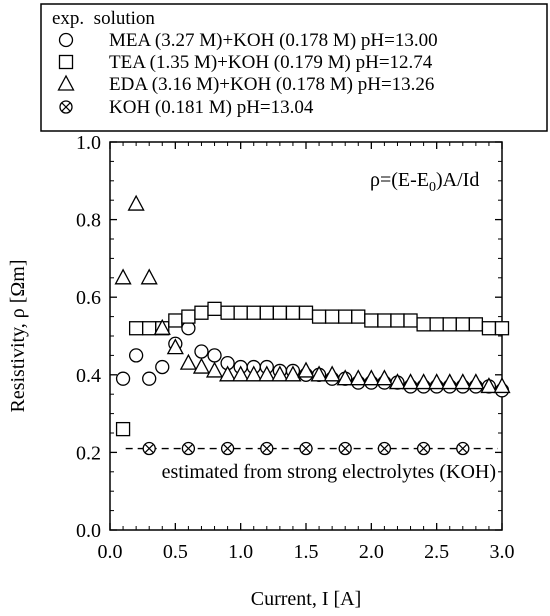  I want to click on legend-label: TEA (1.35 M)+KOH (0.179 M) pH=12.74, so click(271, 62).